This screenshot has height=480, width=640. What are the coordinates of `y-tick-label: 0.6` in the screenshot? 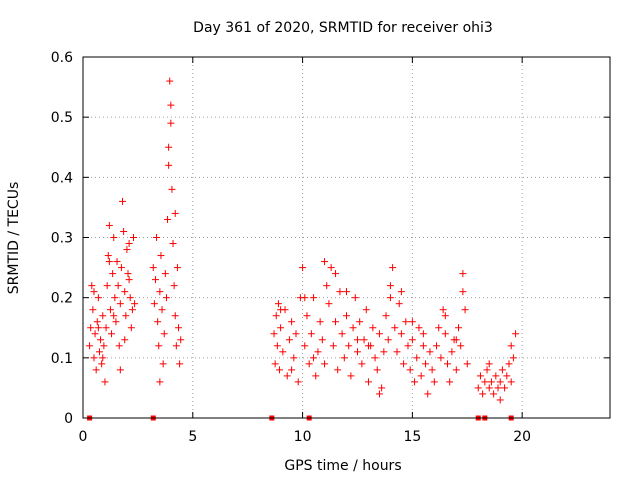 It's located at (62, 58).